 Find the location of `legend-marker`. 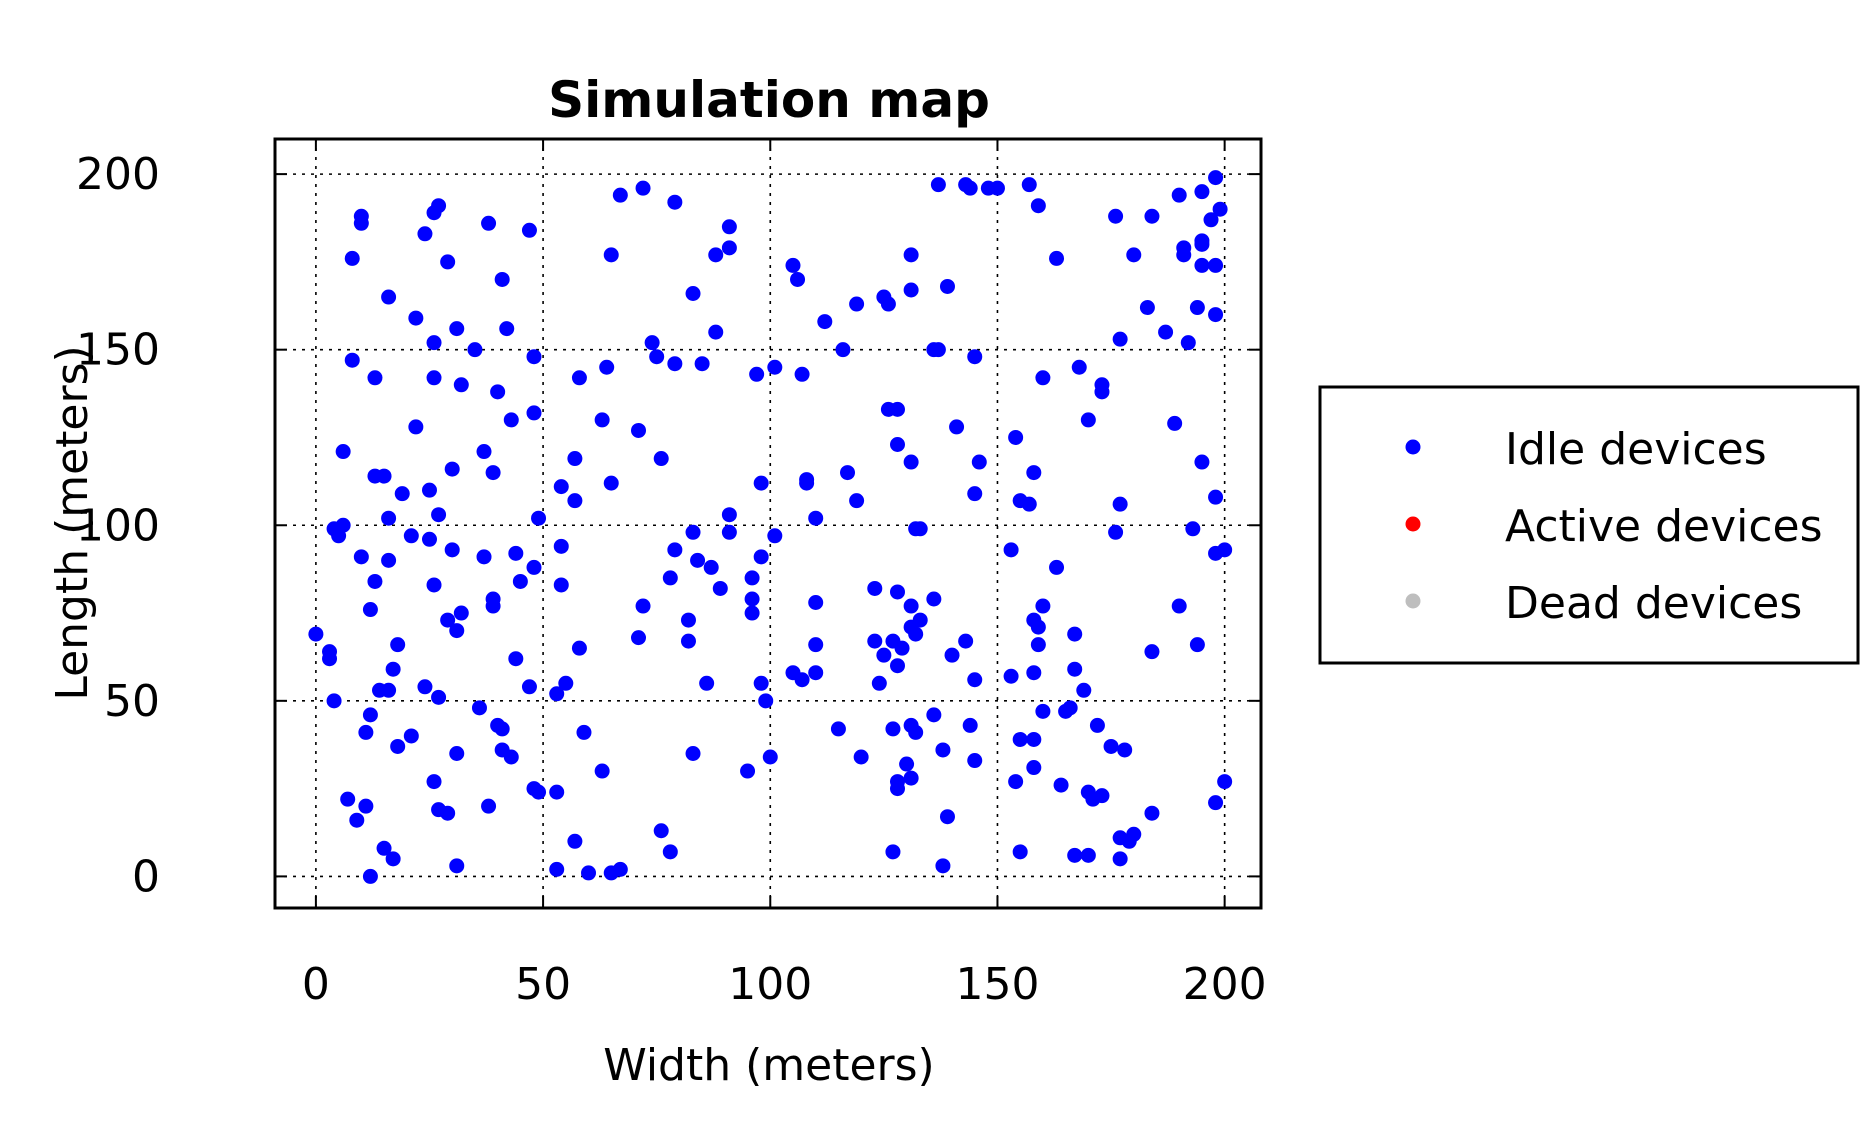

legend-marker is located at coordinates (1413, 447).